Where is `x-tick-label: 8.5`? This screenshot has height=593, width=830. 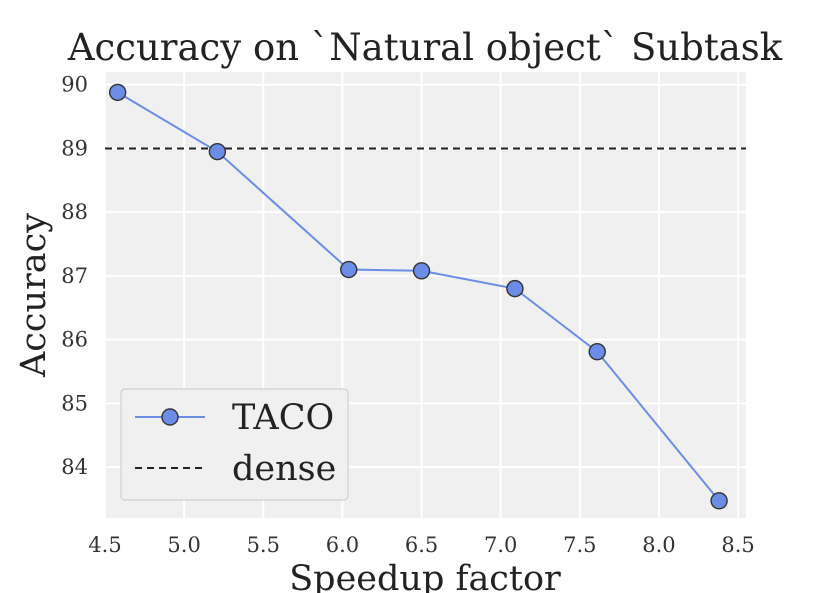
x-tick-label: 8.5 is located at coordinates (737, 545).